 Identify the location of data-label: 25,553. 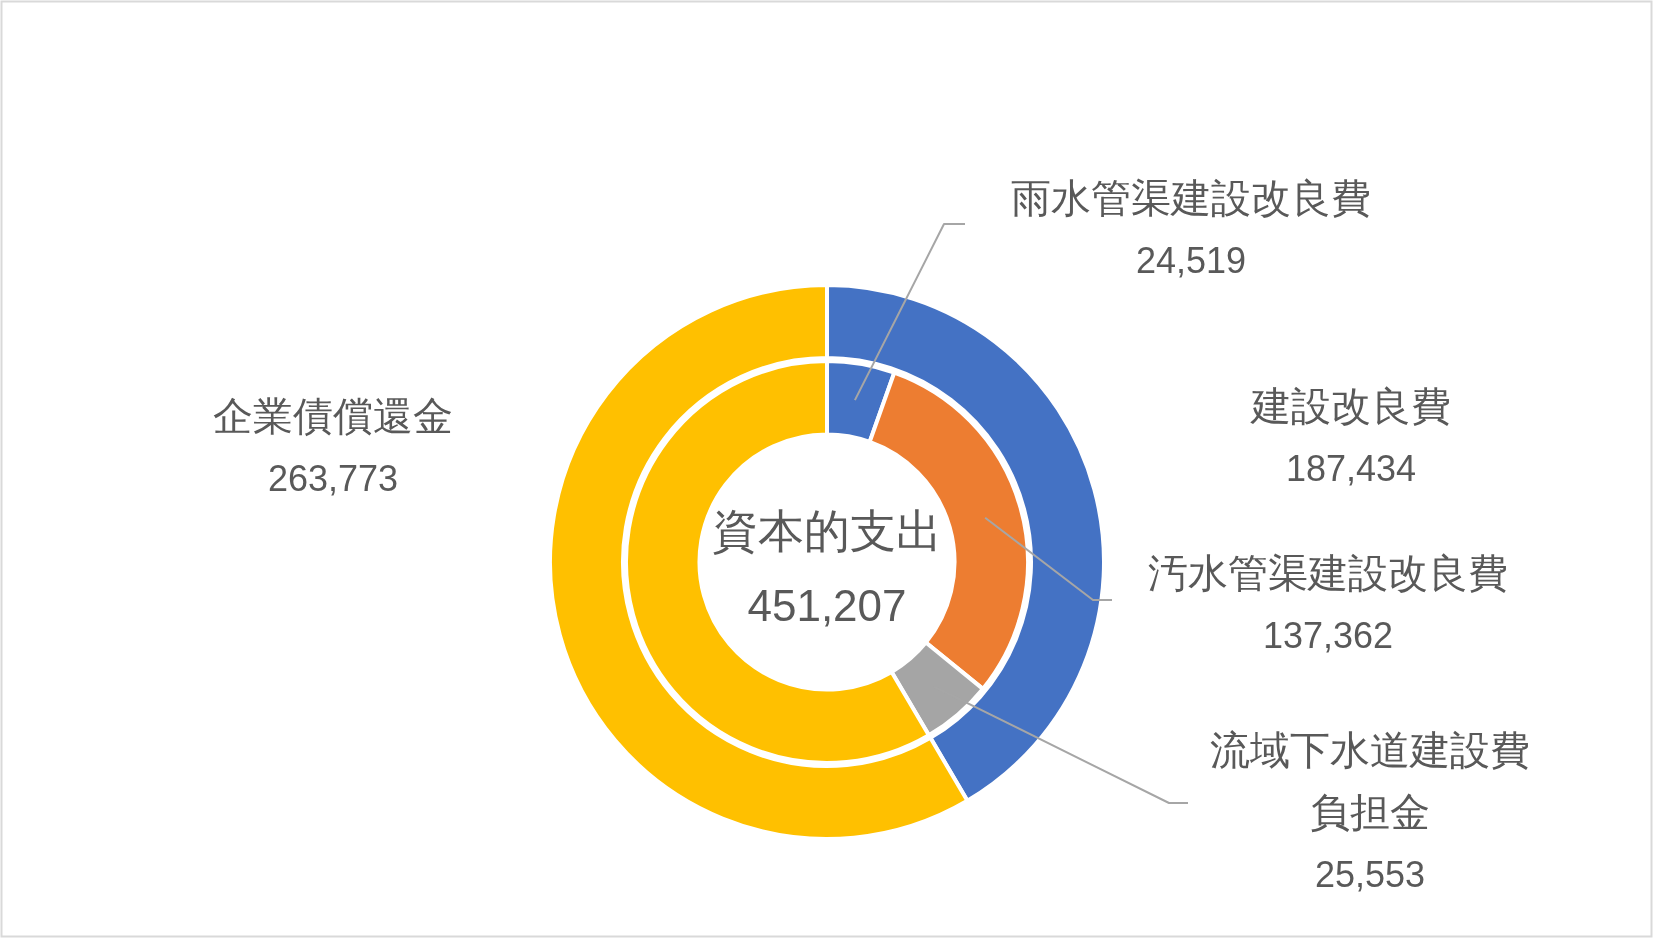
(1370, 874).